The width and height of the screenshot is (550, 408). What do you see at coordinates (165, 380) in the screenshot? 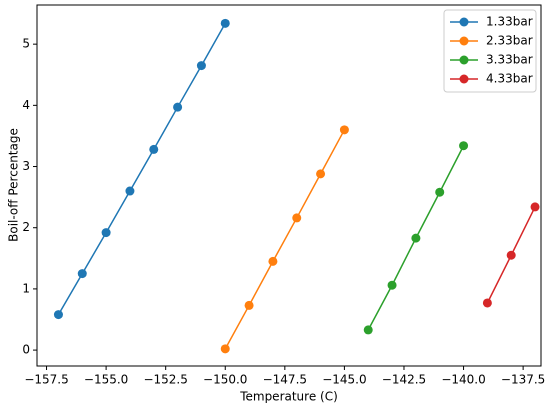
I see `x-tick-label: −152.5` at bounding box center [165, 380].